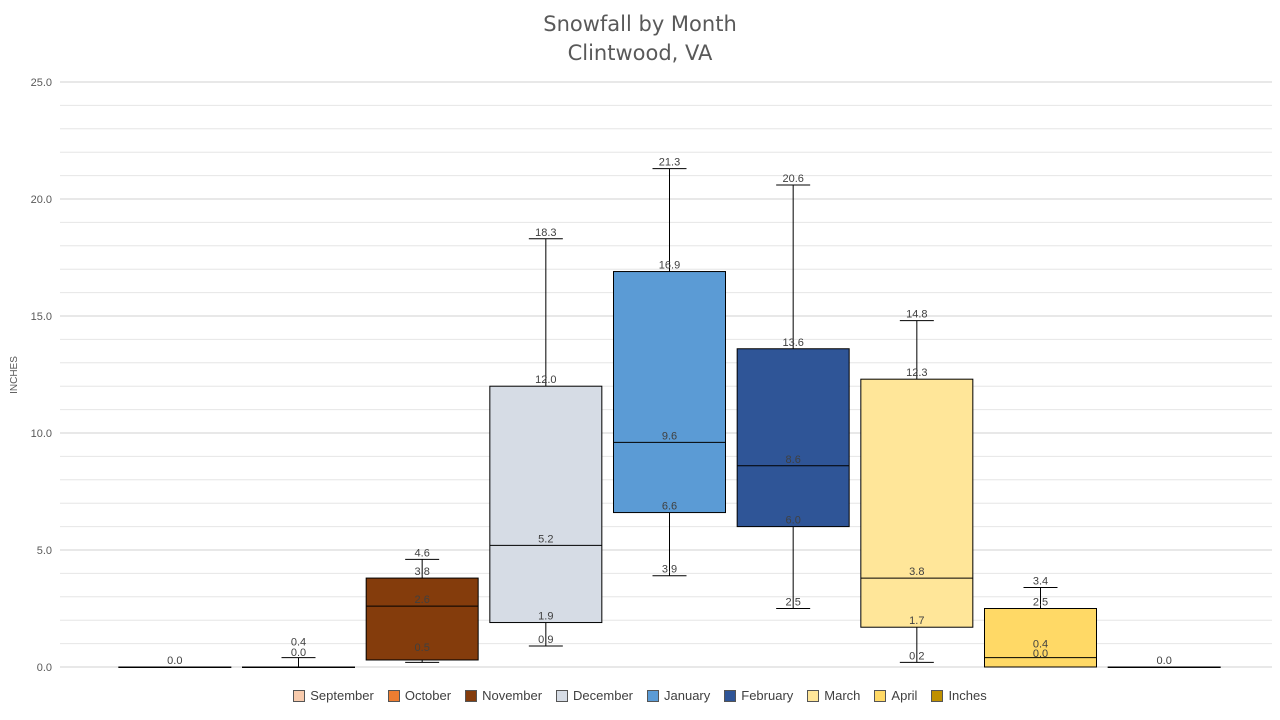 The height and width of the screenshot is (720, 1280). I want to click on legend-label: January, so click(687, 695).